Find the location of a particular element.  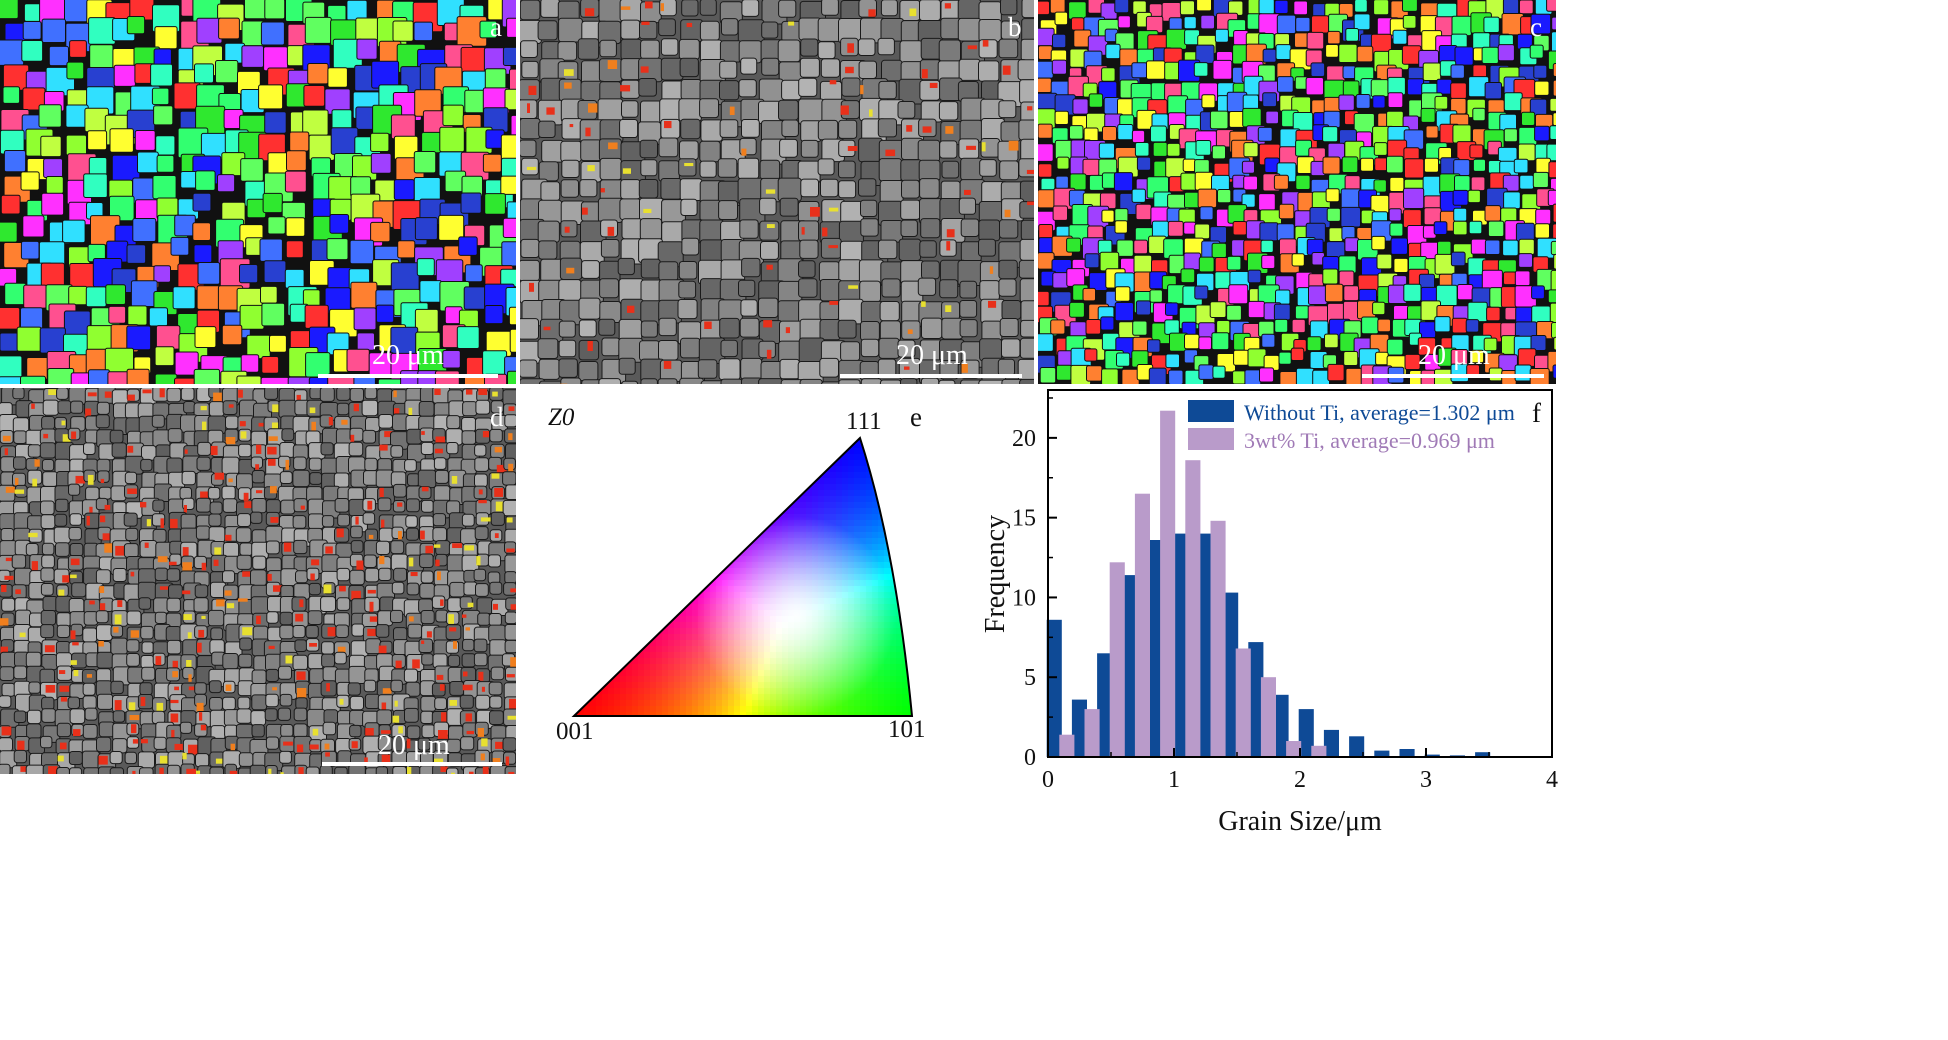

x-tick-label: 0 is located at coordinates (1048, 780).